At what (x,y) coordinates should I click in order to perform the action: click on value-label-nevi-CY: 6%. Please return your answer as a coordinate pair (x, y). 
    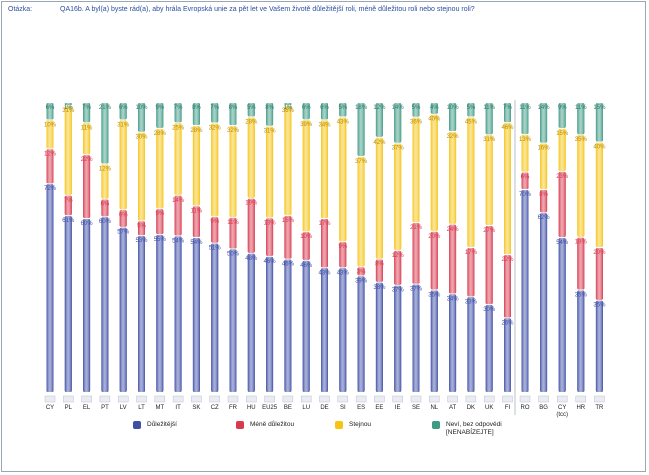
    Looking at the image, I should click on (50, 108).